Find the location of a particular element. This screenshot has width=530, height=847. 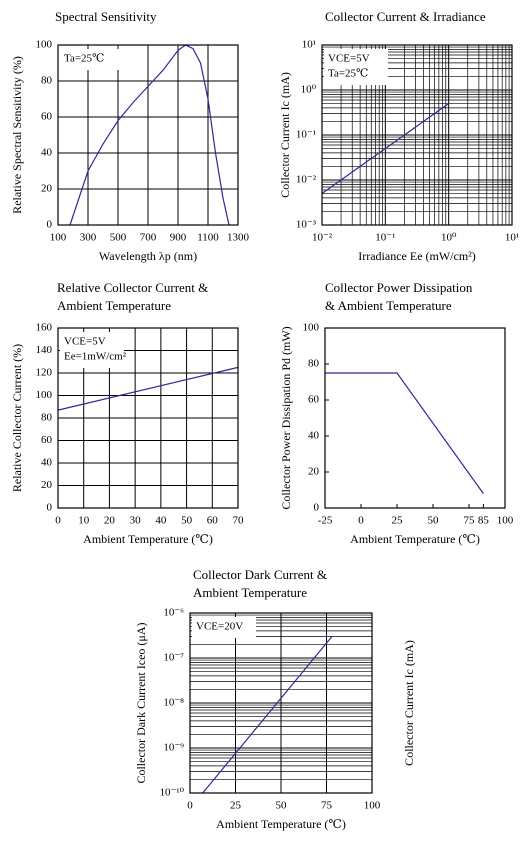

x-tick-label: 10⁻¹ is located at coordinates (385, 238).